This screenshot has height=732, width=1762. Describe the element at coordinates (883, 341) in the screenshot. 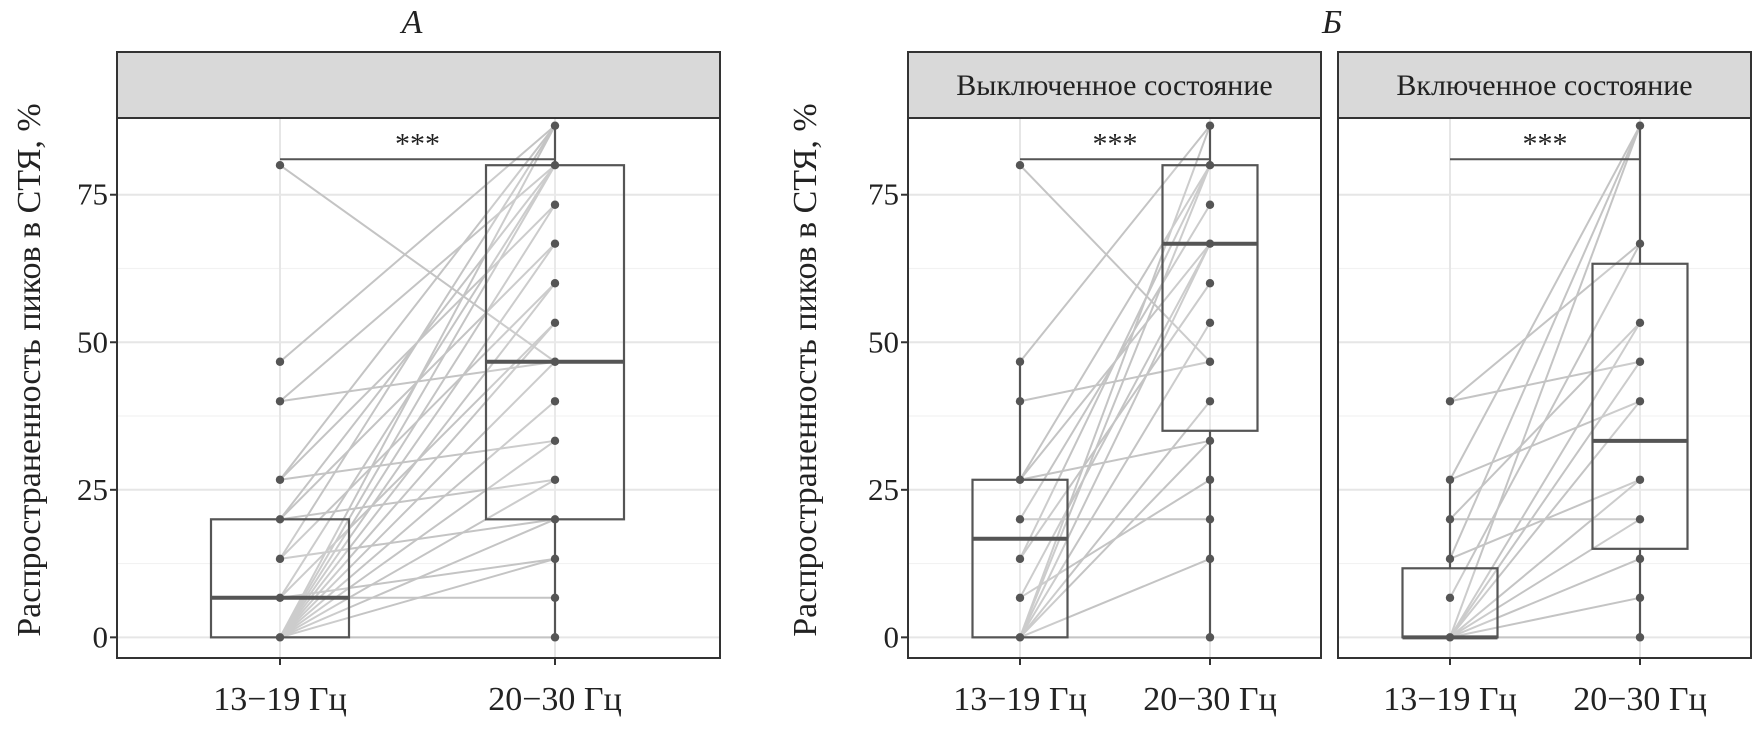

I see `y-tick-label: 50` at that location.